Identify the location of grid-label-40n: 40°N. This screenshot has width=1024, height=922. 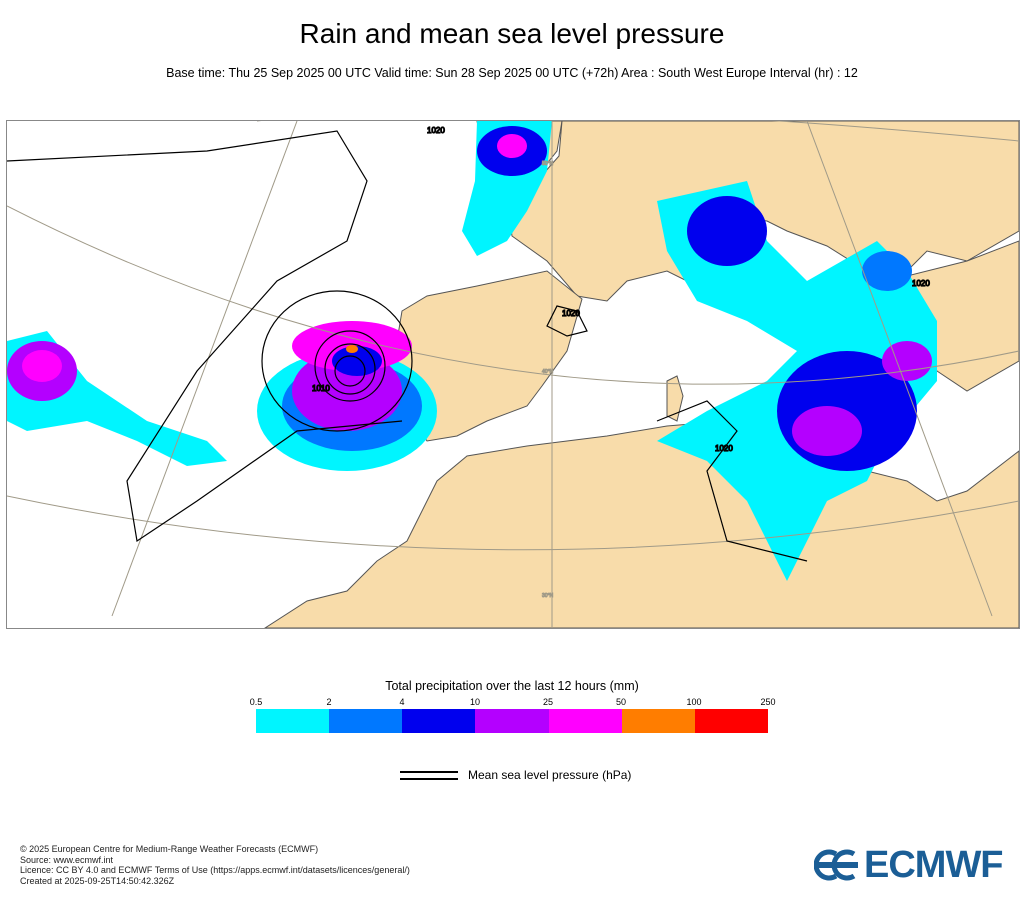
(548, 372).